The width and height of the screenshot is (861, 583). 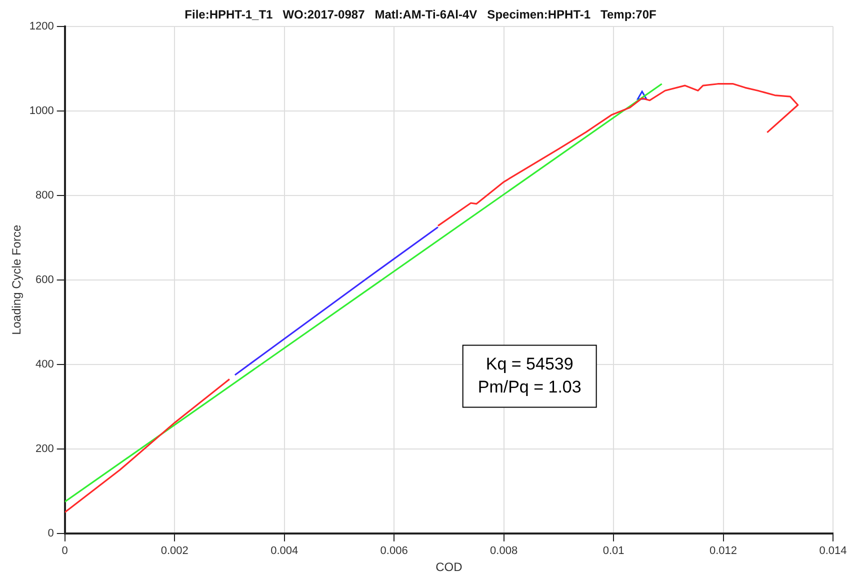 What do you see at coordinates (174, 551) in the screenshot?
I see `x-tick-label: 0.002` at bounding box center [174, 551].